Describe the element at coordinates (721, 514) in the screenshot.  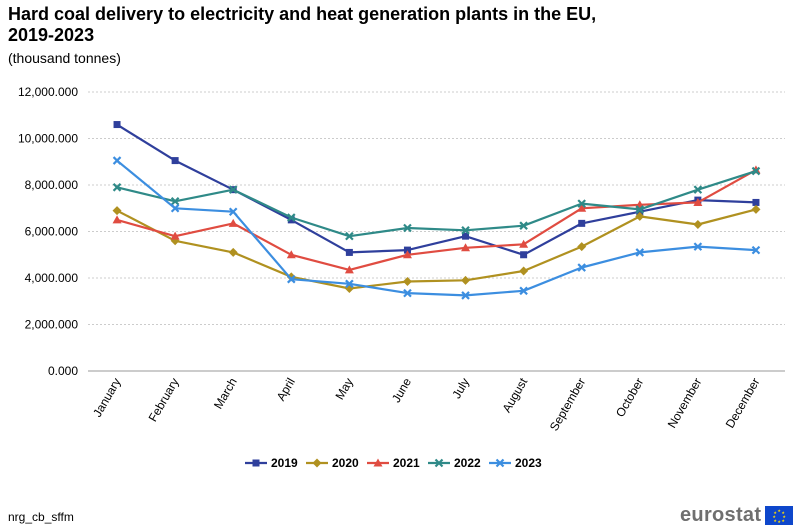
I see `eurostat-logo-text: eurostat` at that location.